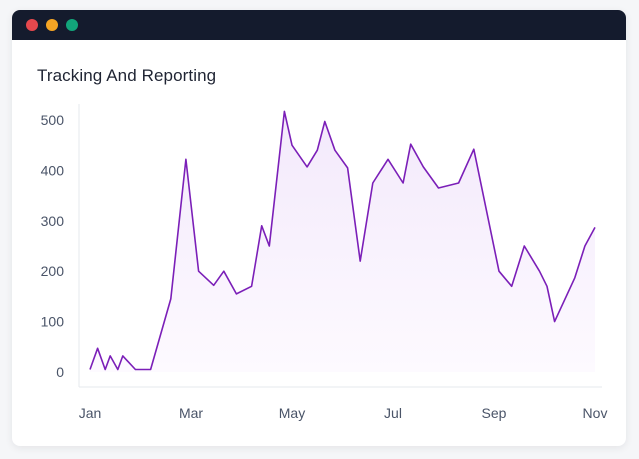  What do you see at coordinates (393, 413) in the screenshot?
I see `x-tick-label: Jul` at bounding box center [393, 413].